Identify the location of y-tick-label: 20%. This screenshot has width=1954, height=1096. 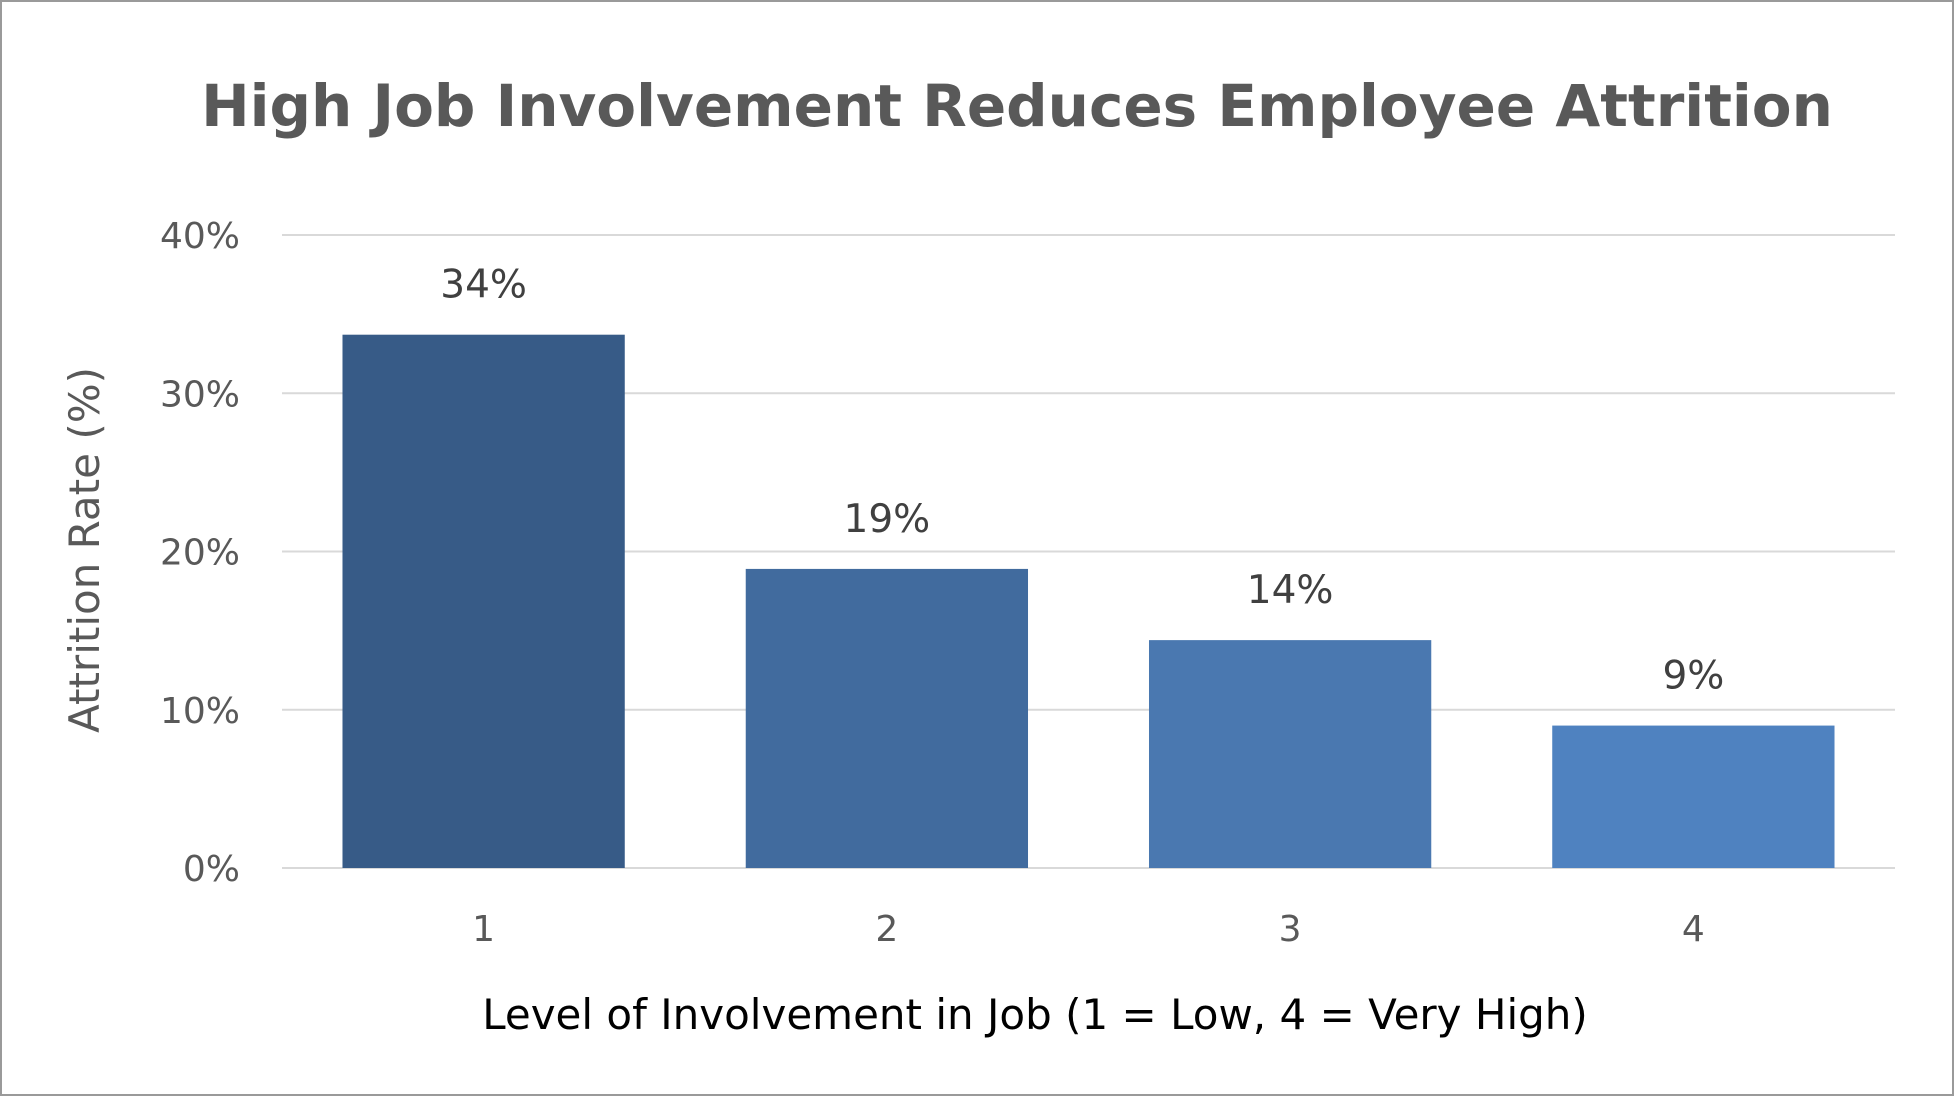
(200, 553).